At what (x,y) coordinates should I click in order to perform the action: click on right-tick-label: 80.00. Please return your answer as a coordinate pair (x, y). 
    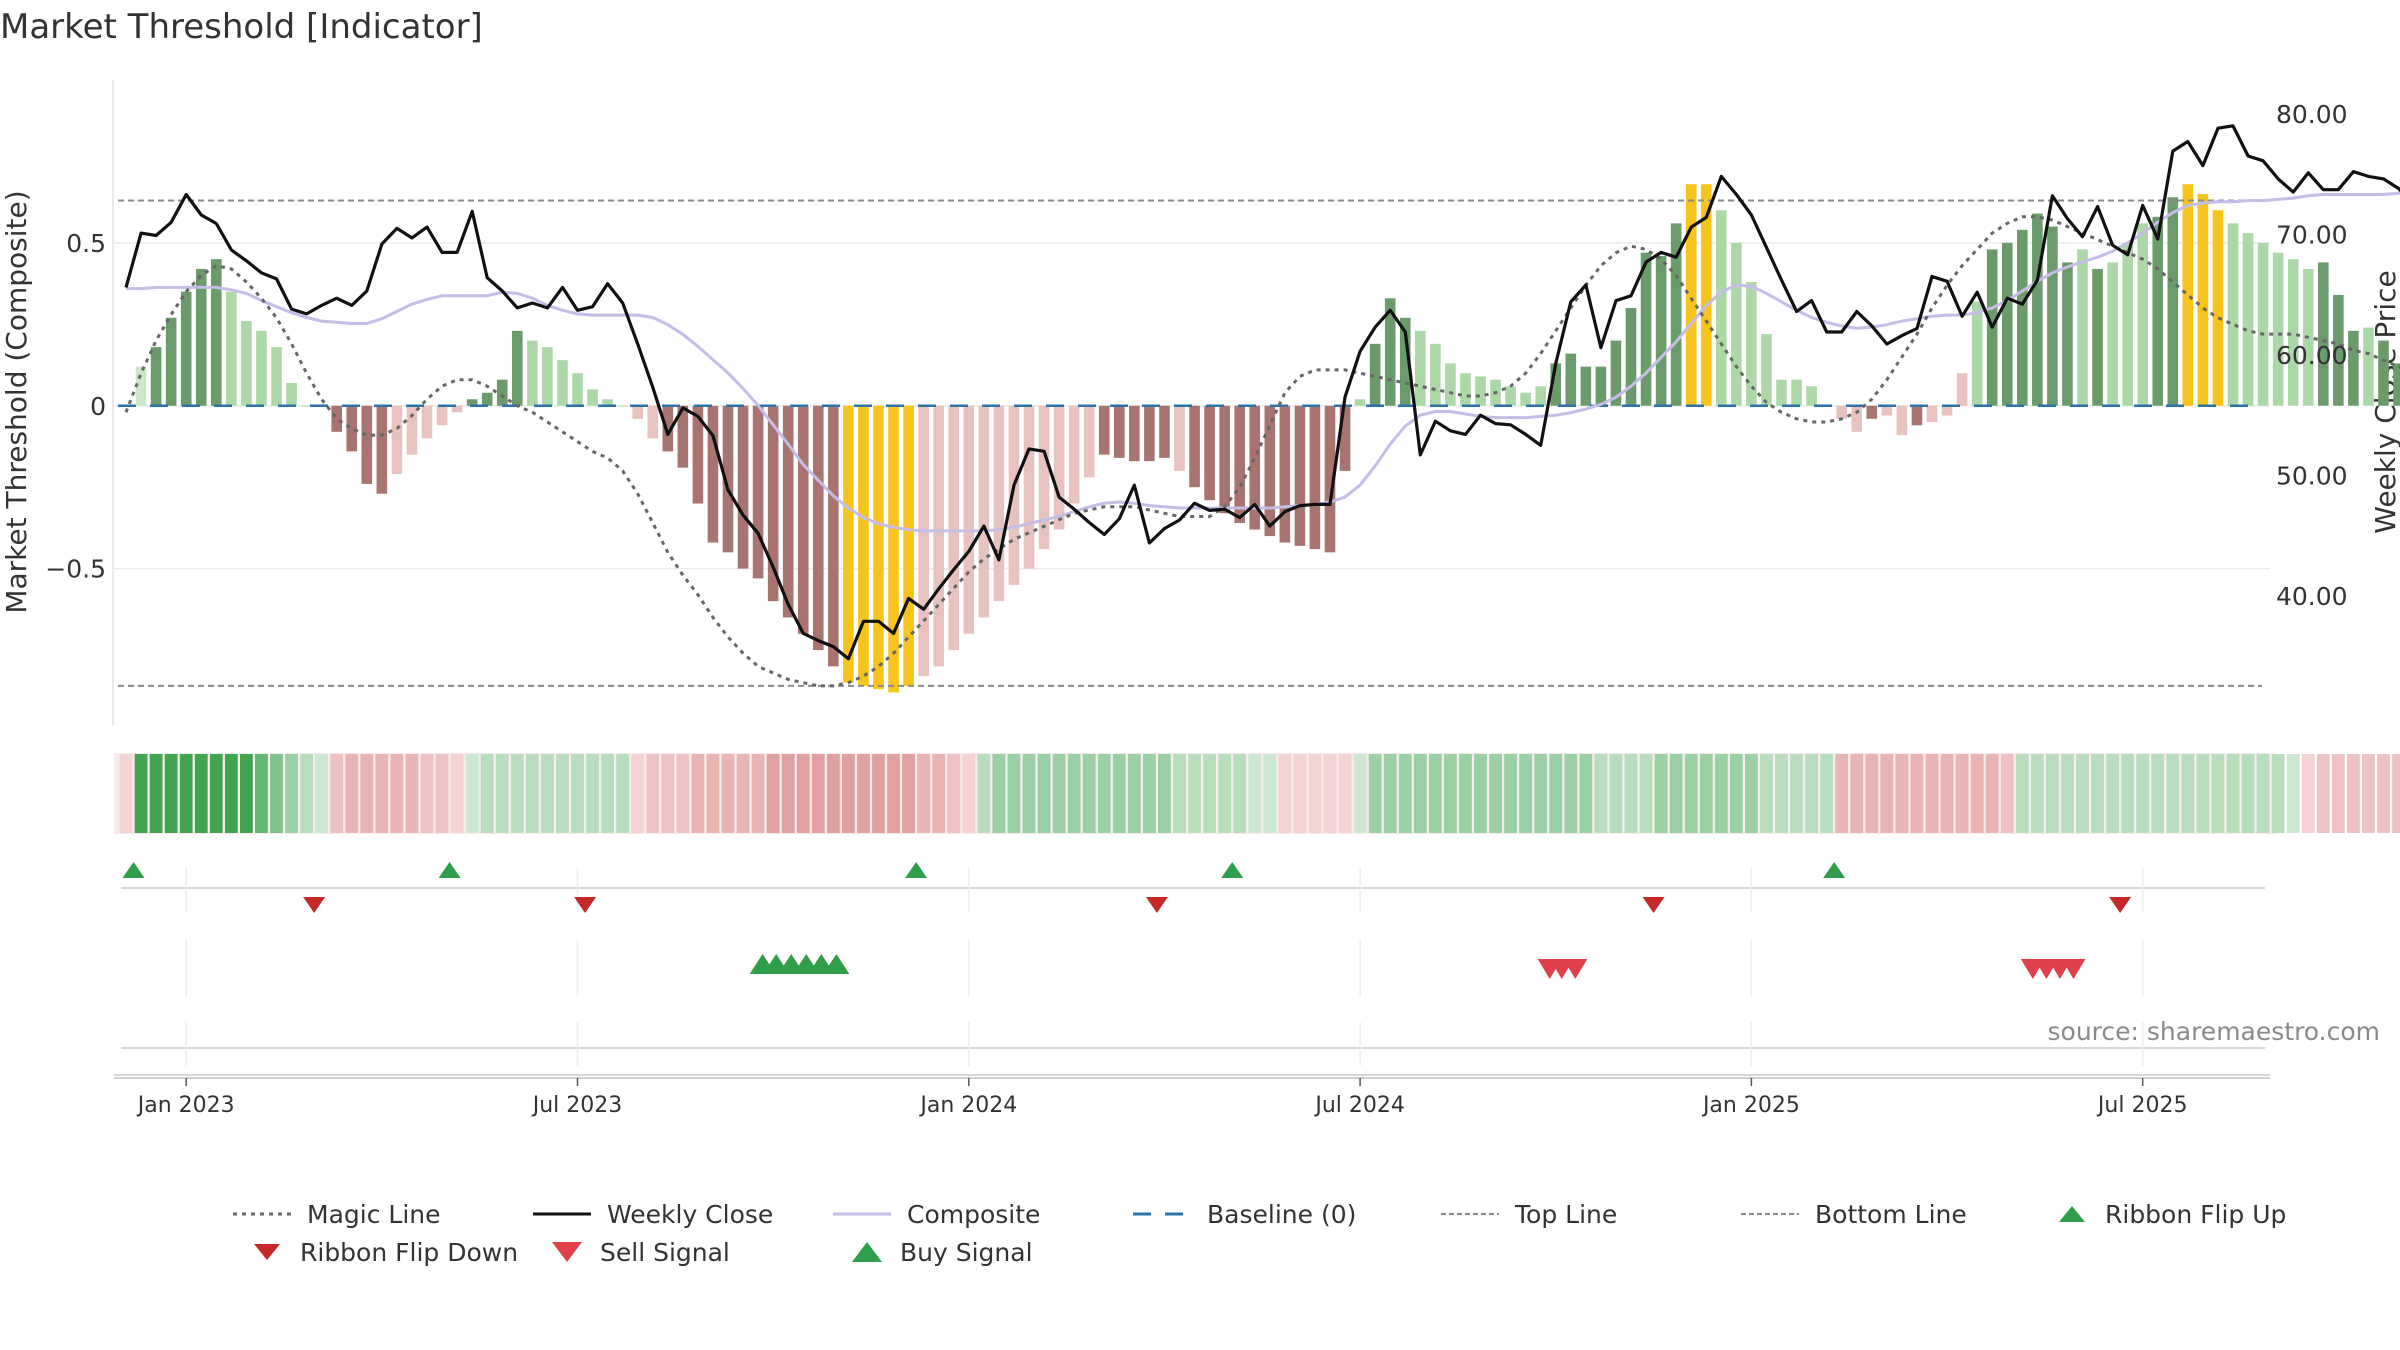
    Looking at the image, I should click on (2312, 114).